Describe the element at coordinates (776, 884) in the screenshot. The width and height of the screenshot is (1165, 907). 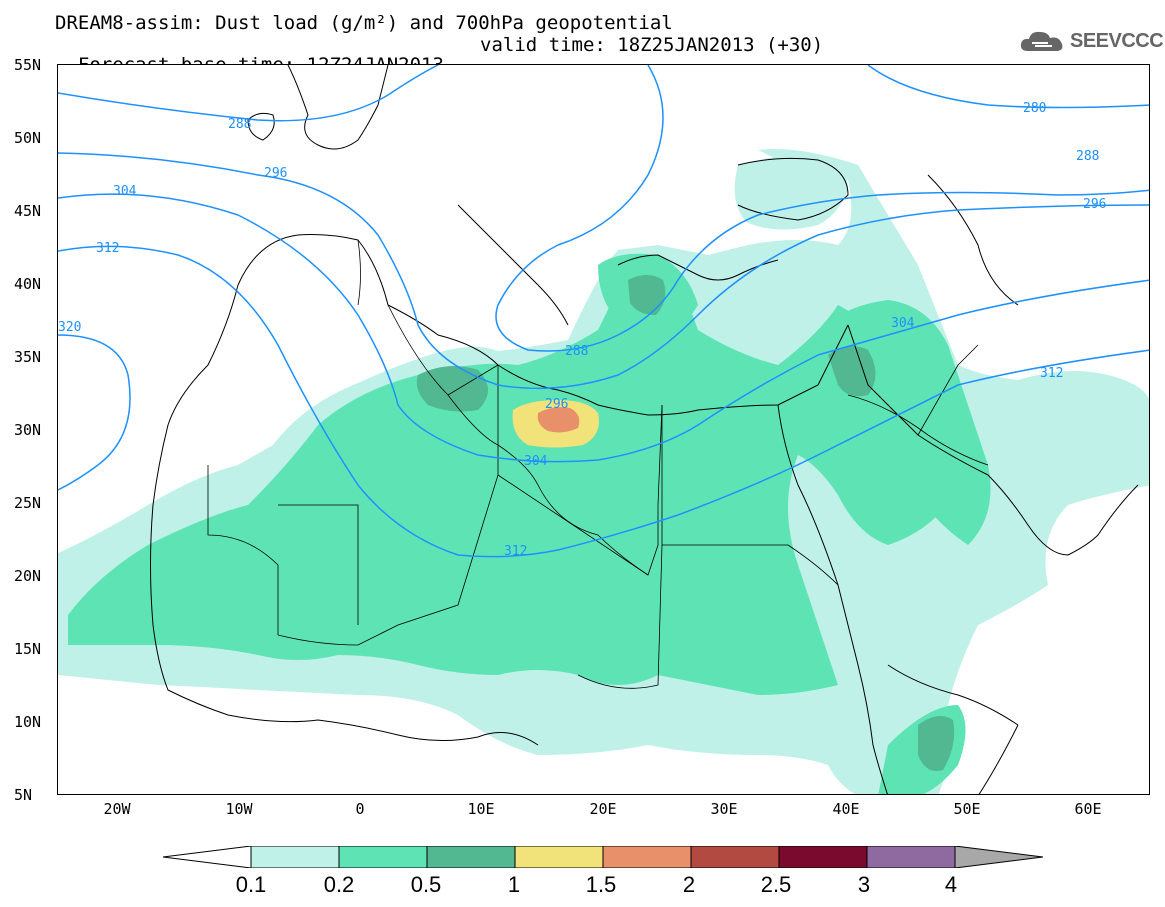
I see `colorbar-label: 2.5` at that location.